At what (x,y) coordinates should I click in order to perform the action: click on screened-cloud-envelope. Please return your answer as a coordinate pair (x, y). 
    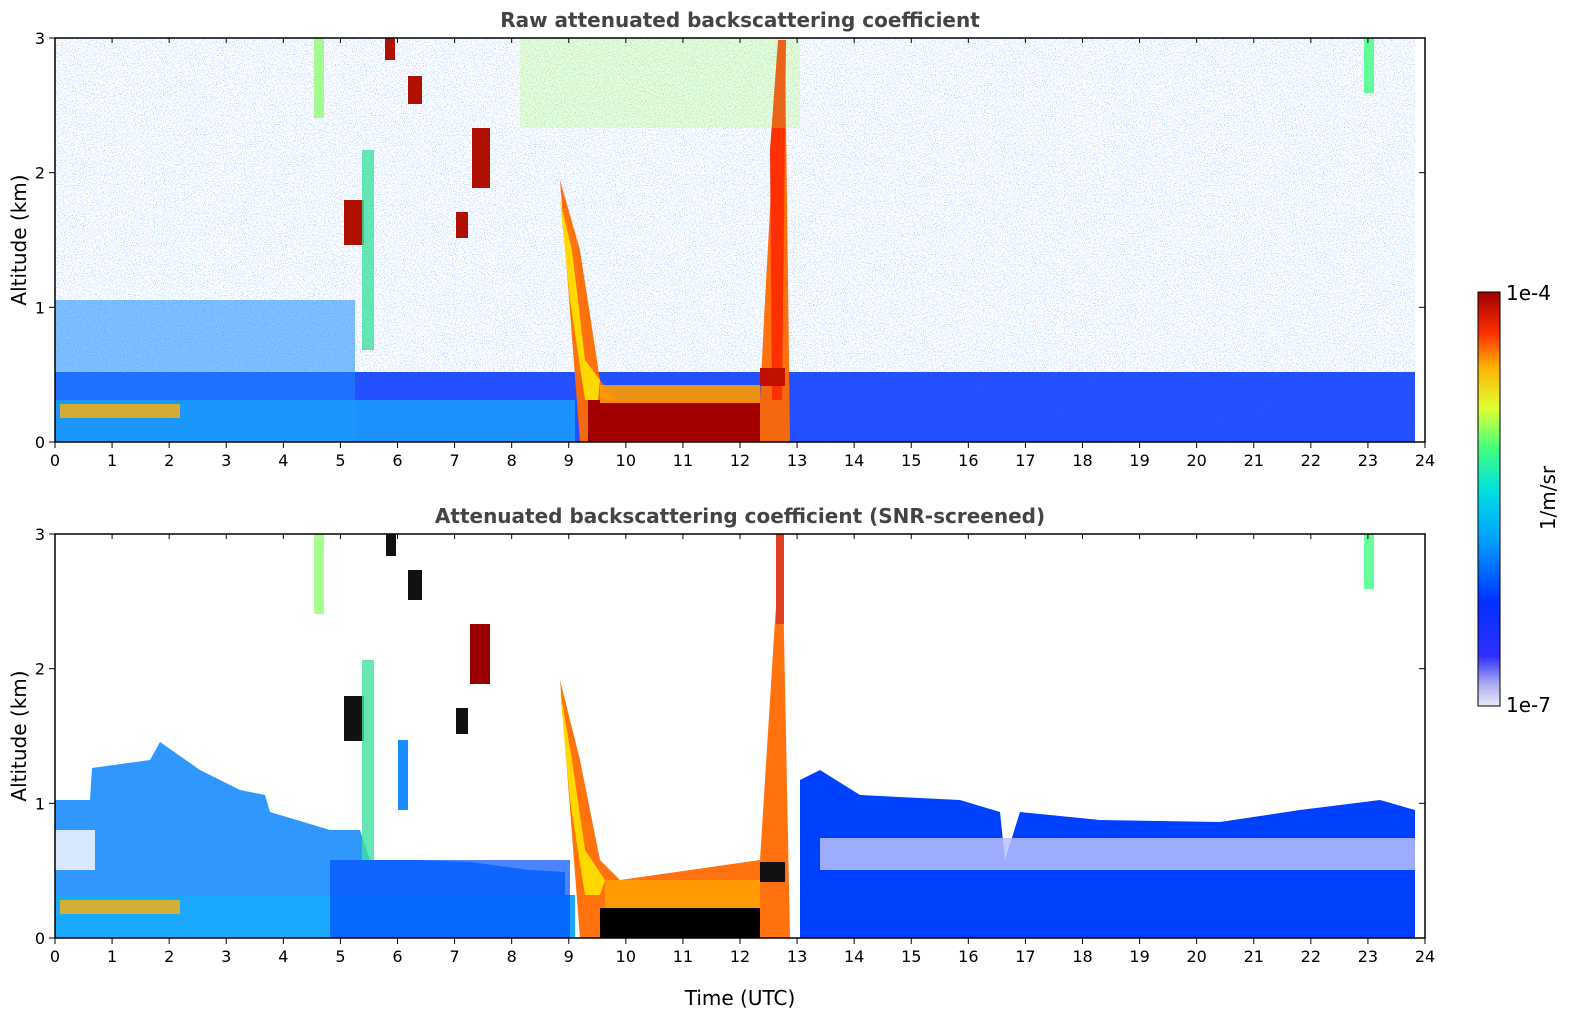
    Looking at the image, I should click on (675, 736).